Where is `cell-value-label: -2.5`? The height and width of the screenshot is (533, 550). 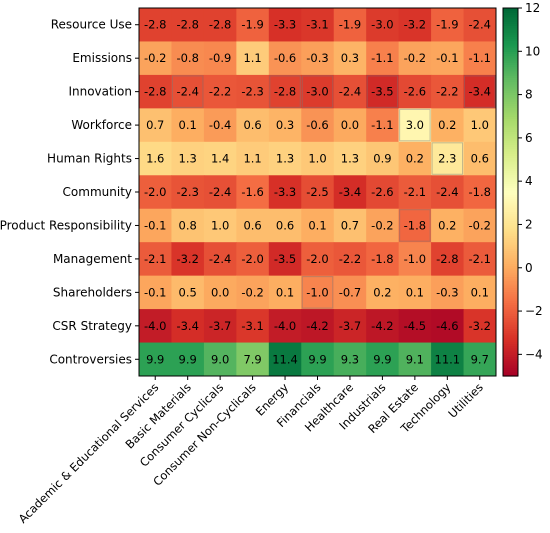 cell-value-label: -2.5 is located at coordinates (317, 192).